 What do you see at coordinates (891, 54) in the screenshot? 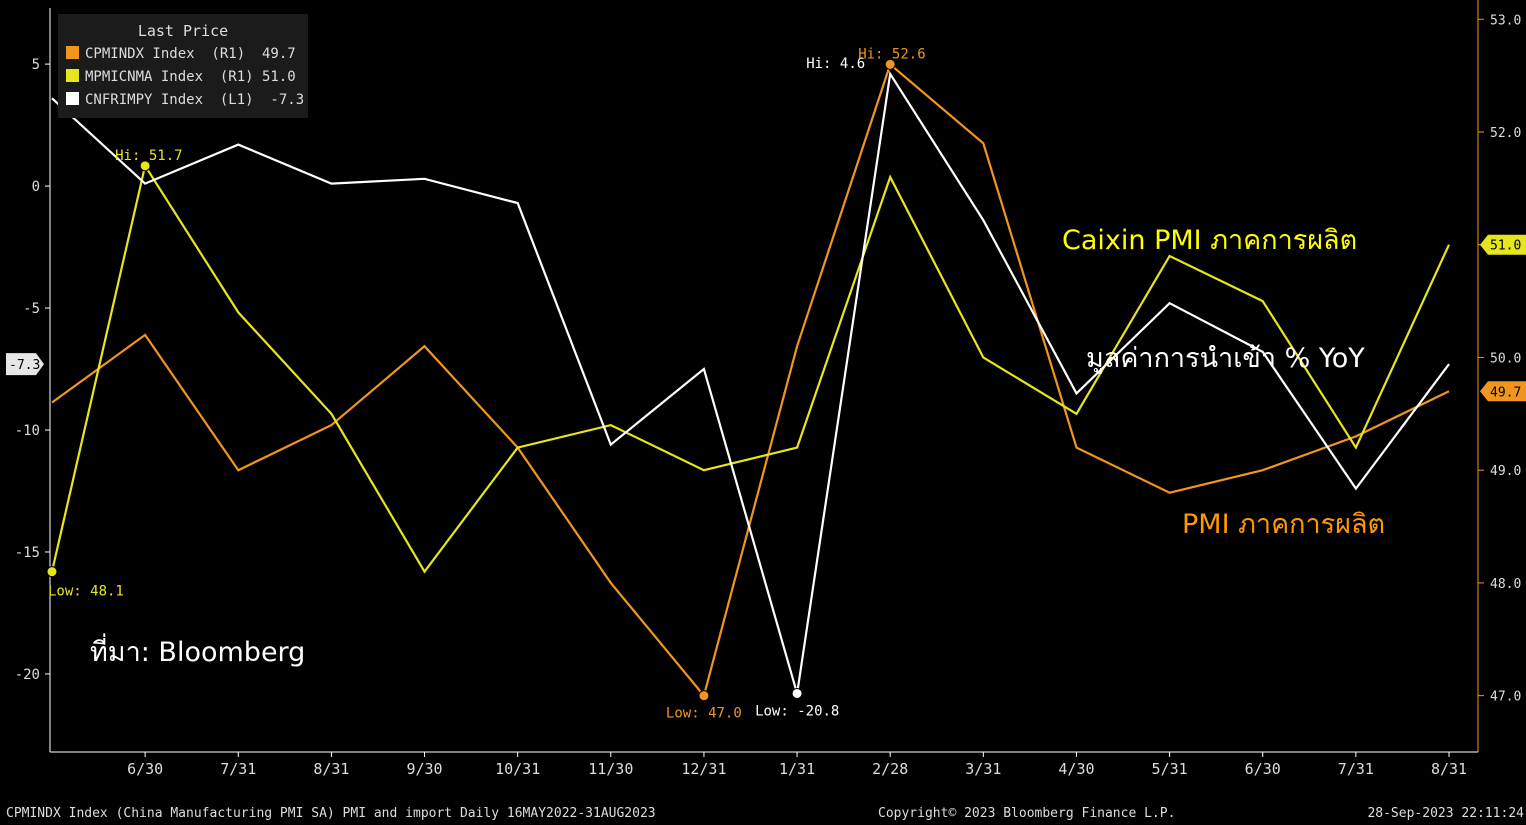
I see `point-annotation-label: Hi: 52.6` at bounding box center [891, 54].